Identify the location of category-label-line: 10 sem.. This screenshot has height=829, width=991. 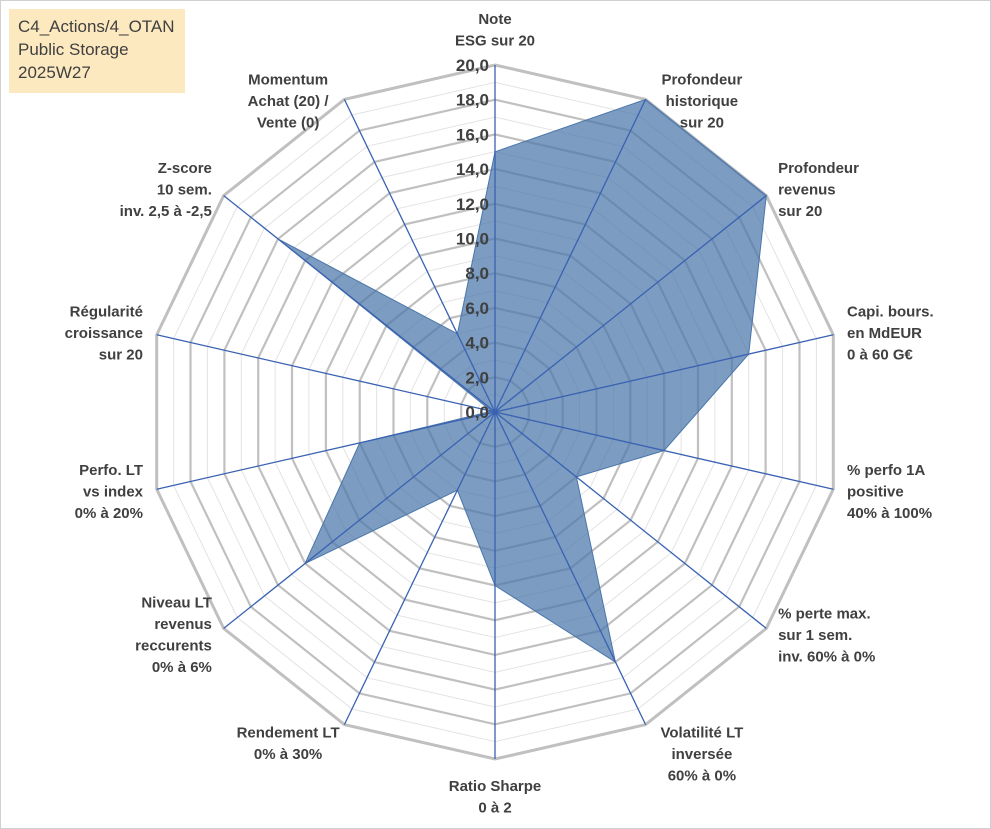
(184, 190).